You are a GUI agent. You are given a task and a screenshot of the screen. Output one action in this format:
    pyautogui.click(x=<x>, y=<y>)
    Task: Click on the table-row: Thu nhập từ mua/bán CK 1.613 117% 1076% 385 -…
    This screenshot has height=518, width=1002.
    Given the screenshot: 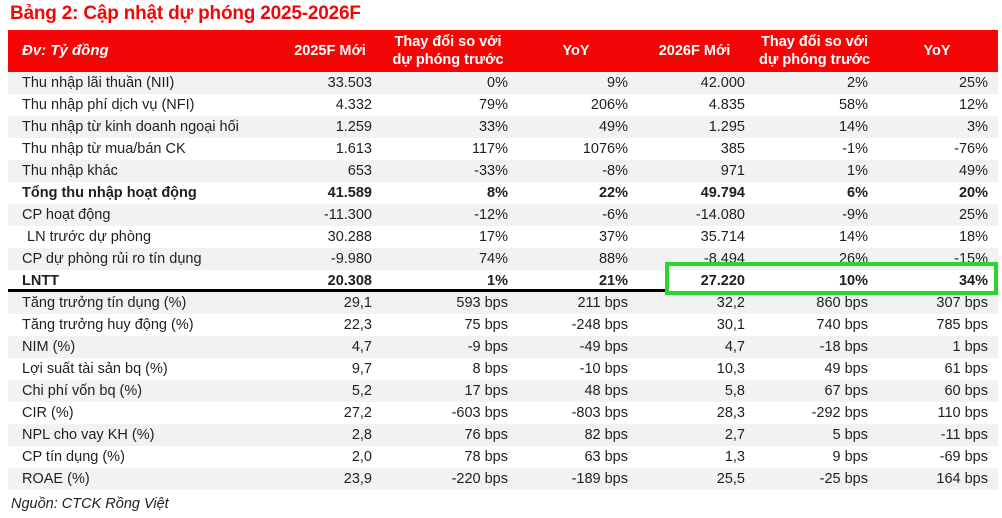 What is the action you would take?
    pyautogui.click(x=503, y=149)
    